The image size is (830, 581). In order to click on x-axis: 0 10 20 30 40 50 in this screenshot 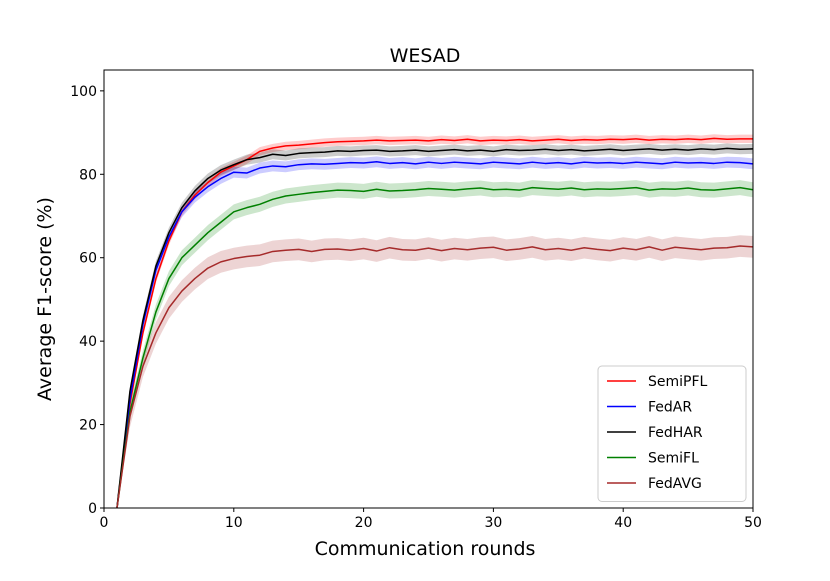, I will do `click(431, 519)`.